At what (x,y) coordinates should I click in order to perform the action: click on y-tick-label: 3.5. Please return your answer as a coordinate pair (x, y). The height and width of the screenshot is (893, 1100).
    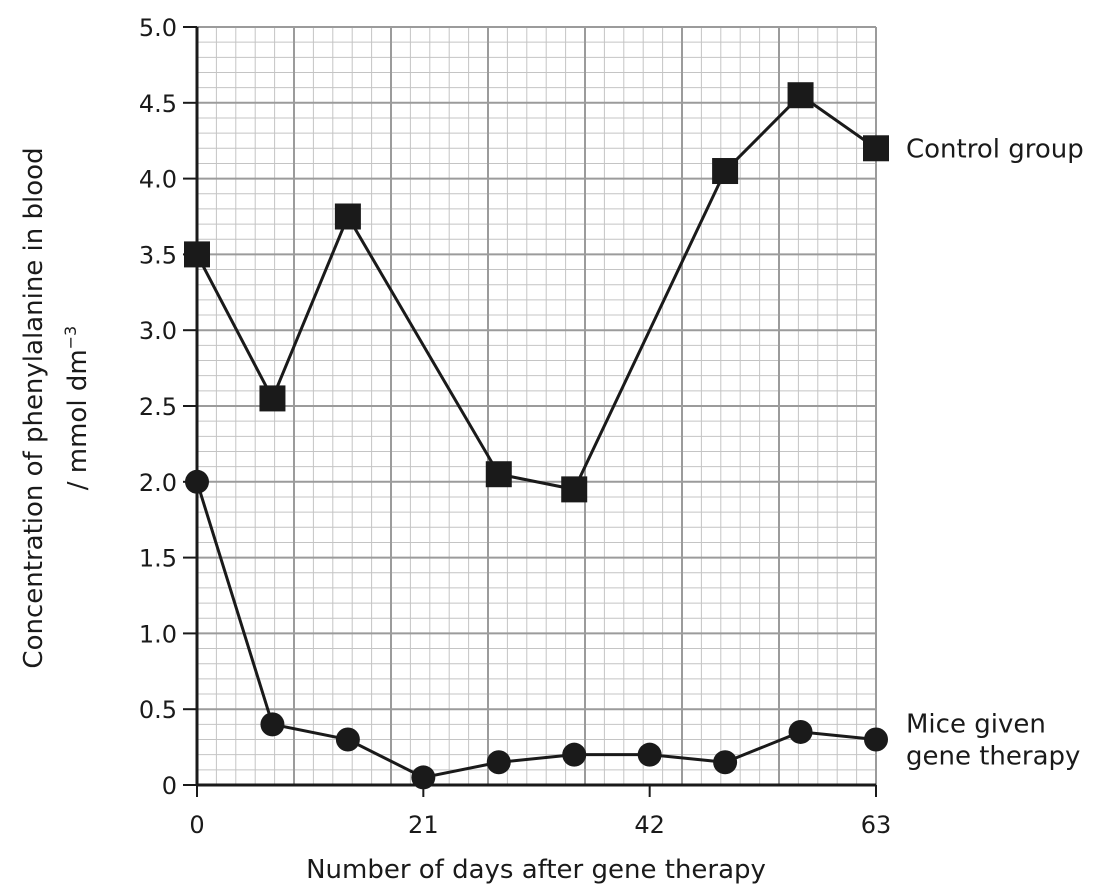
    Looking at the image, I should click on (158, 255).